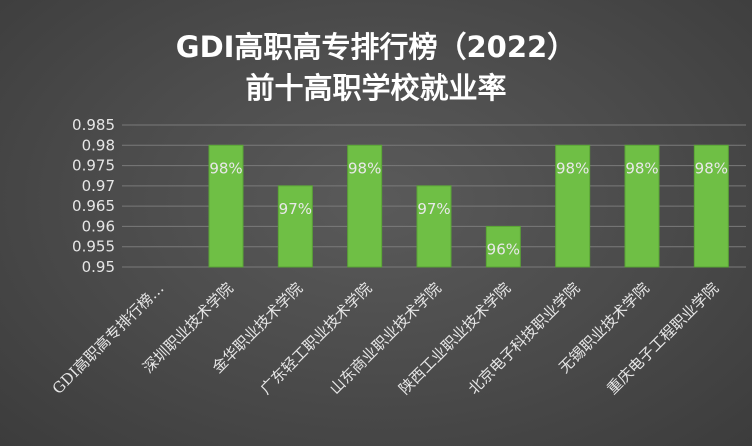 This screenshot has width=752, height=446. I want to click on y-tick-label: 0.98, so click(98, 145).